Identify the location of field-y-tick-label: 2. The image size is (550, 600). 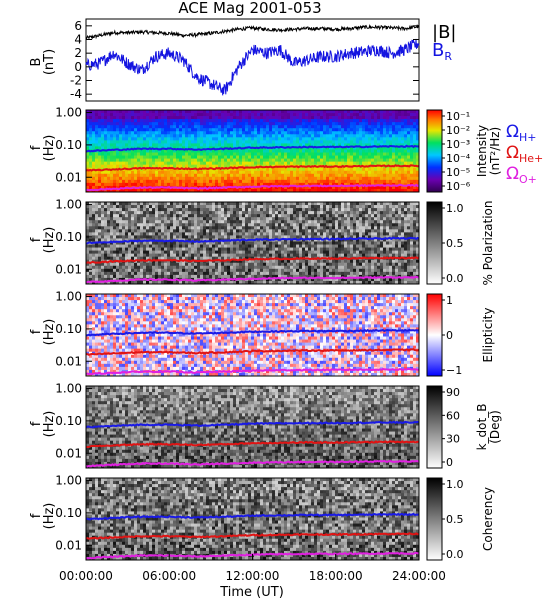
(78, 53).